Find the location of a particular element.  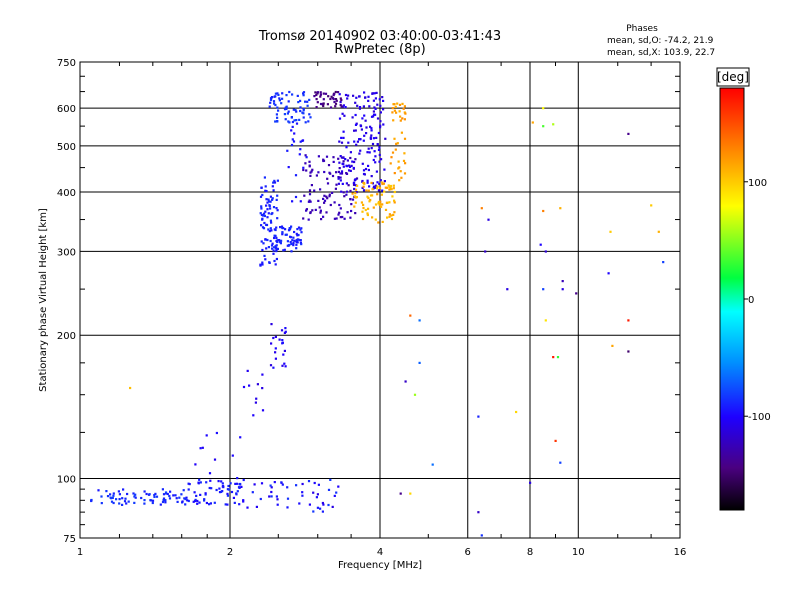

colorbar-ticks: 100 0 -100 is located at coordinates (757, 300).